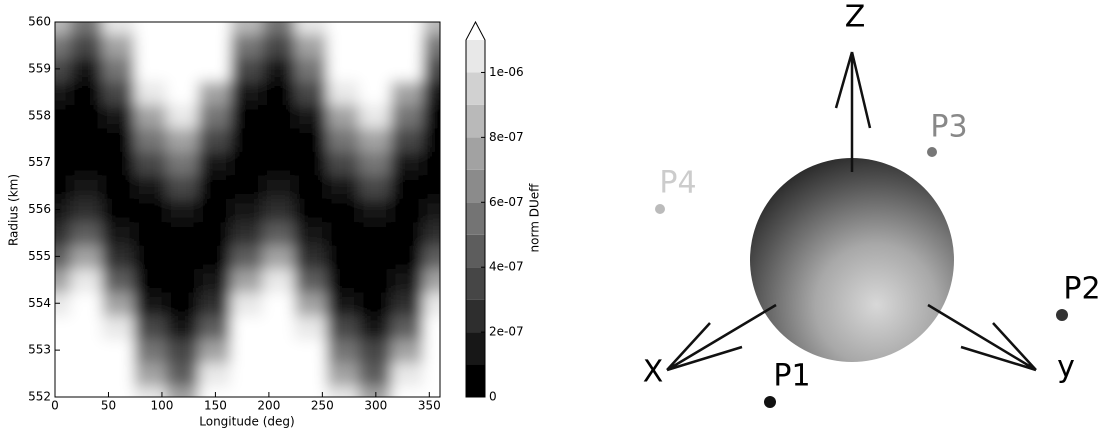 This screenshot has width=1108, height=433. What do you see at coordinates (39, 22) in the screenshot?
I see `y-tick-label: 560` at bounding box center [39, 22].